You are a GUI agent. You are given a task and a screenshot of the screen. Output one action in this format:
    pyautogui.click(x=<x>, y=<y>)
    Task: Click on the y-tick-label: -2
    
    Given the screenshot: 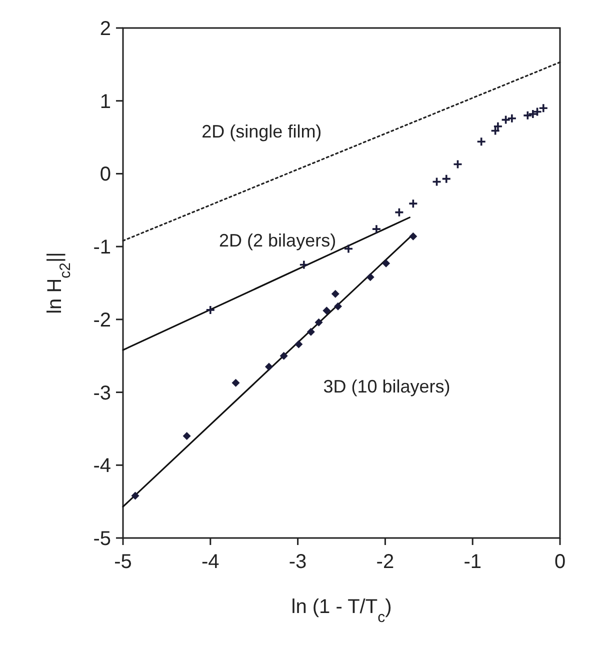 What is the action you would take?
    pyautogui.click(x=102, y=320)
    